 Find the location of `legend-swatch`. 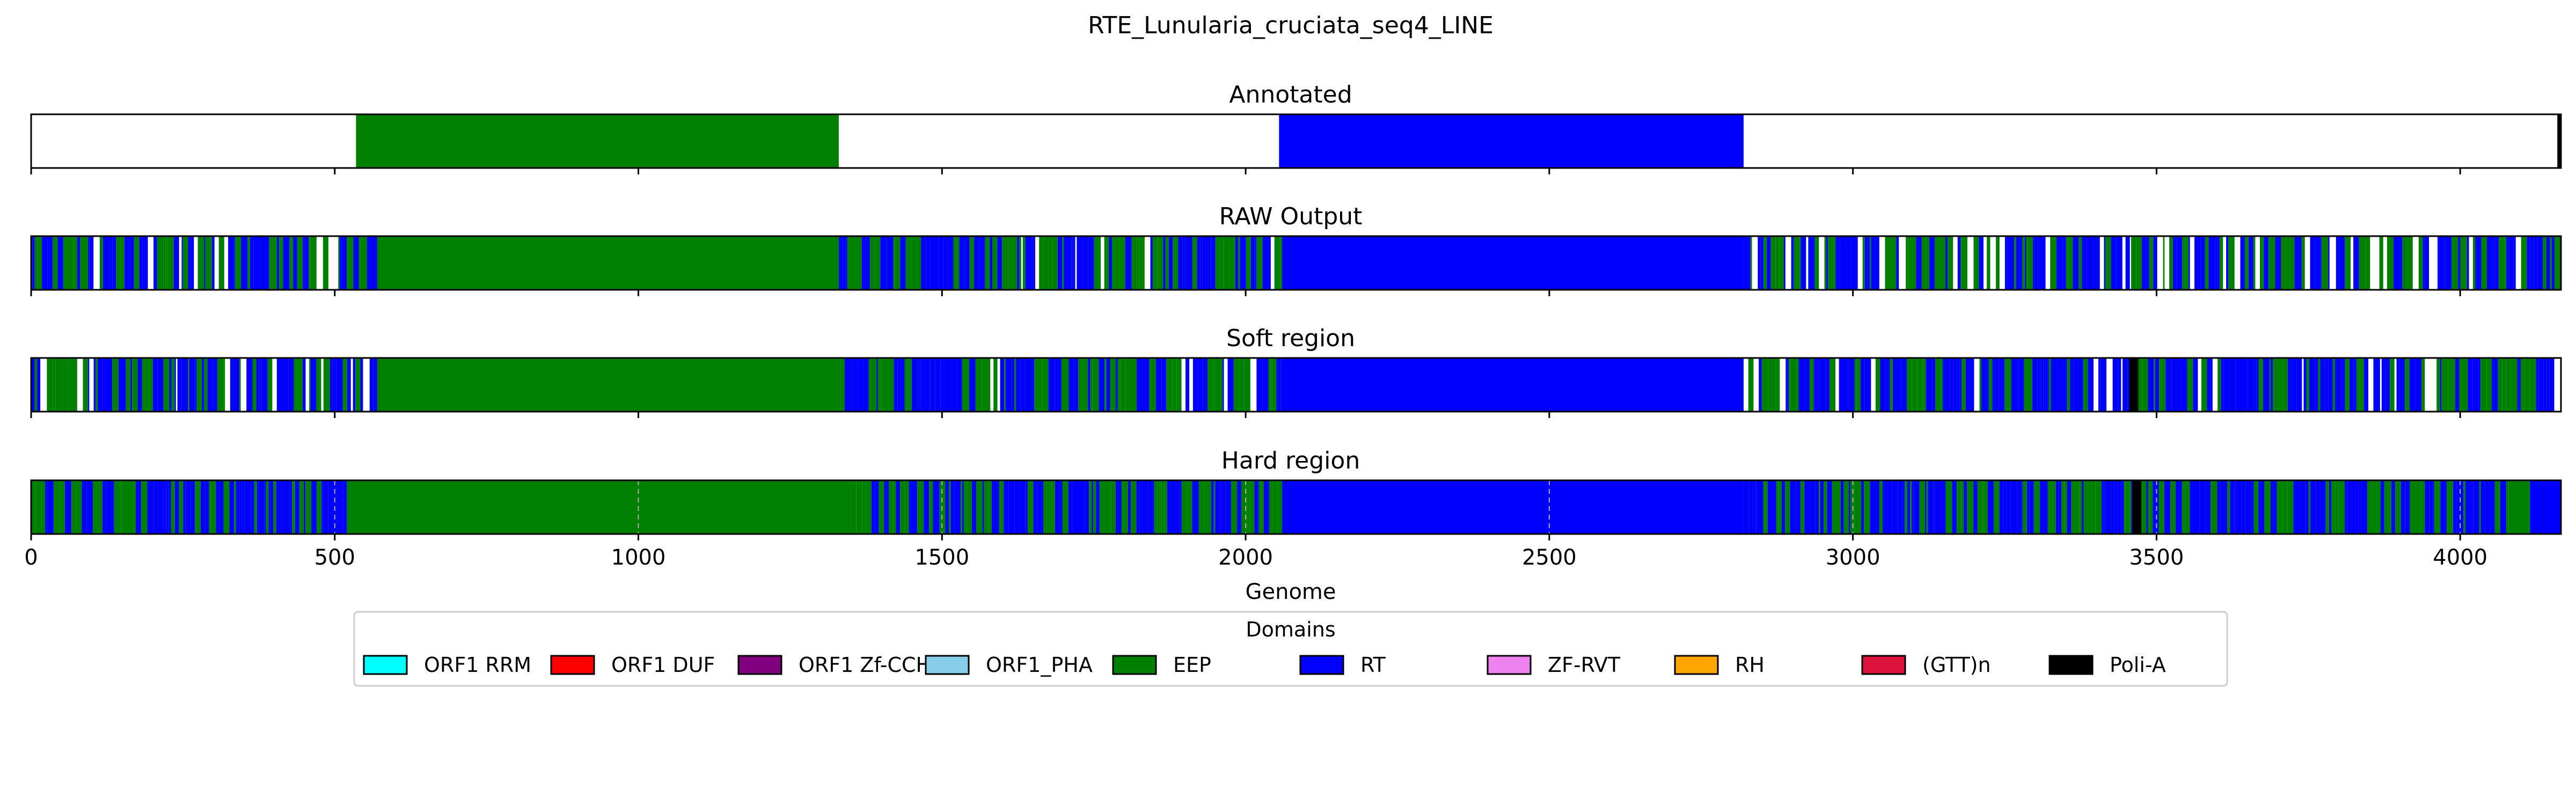

legend-swatch is located at coordinates (759, 665).